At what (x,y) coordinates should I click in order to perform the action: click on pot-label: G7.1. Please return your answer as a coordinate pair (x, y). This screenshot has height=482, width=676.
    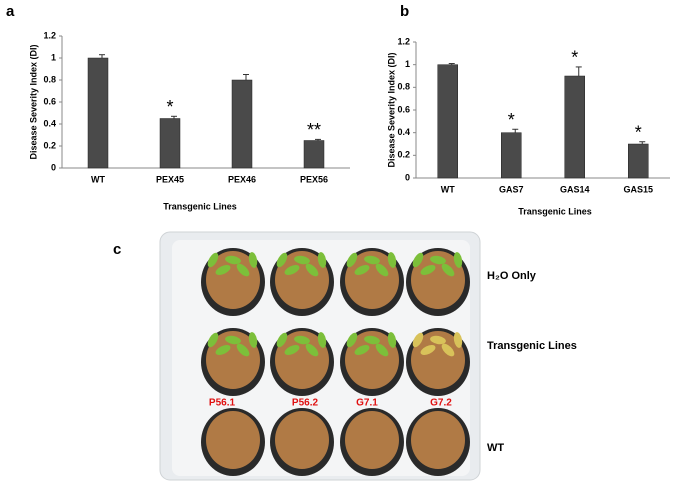
    Looking at the image, I should click on (367, 403).